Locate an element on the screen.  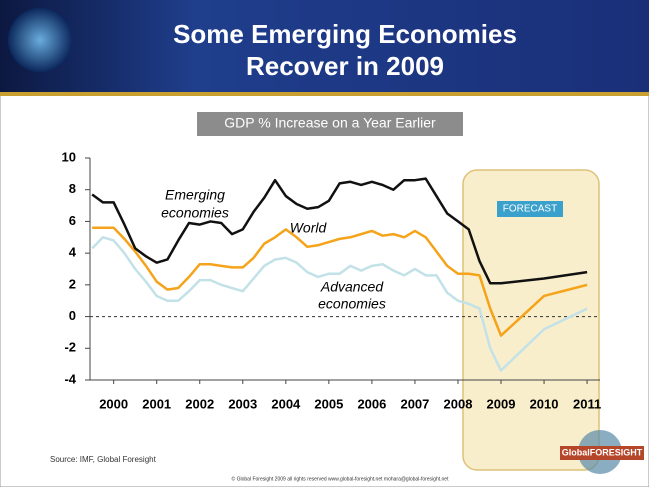
forecast-region is located at coordinates (531, 320).